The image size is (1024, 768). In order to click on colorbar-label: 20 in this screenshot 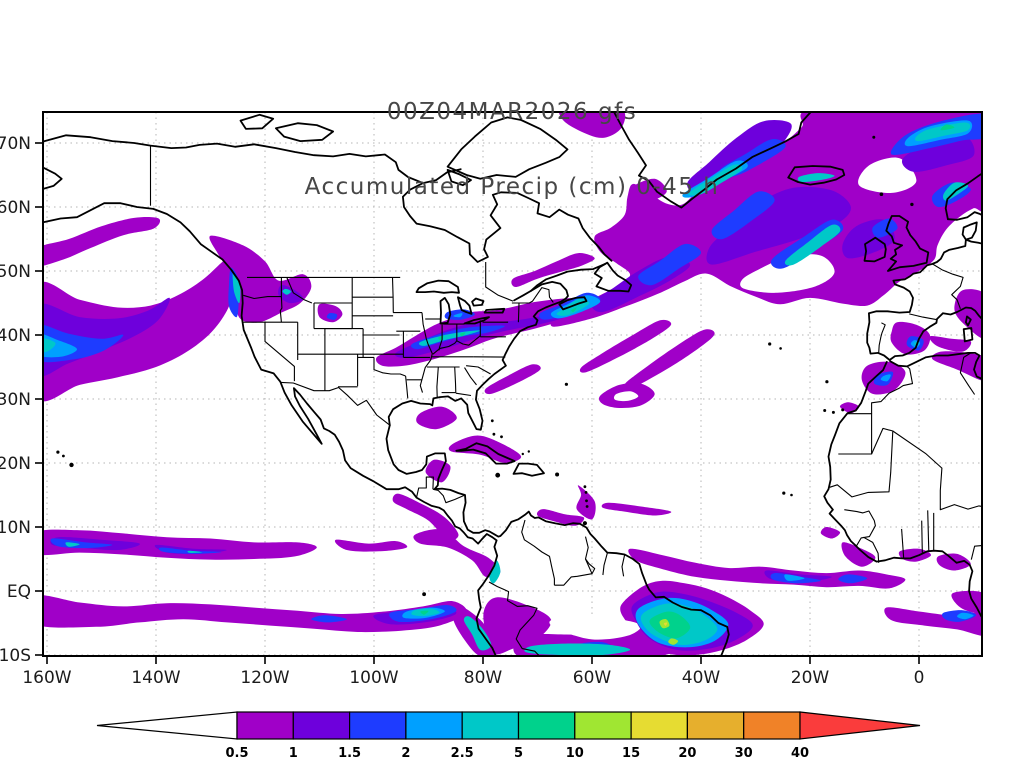, I will do `click(687, 753)`.